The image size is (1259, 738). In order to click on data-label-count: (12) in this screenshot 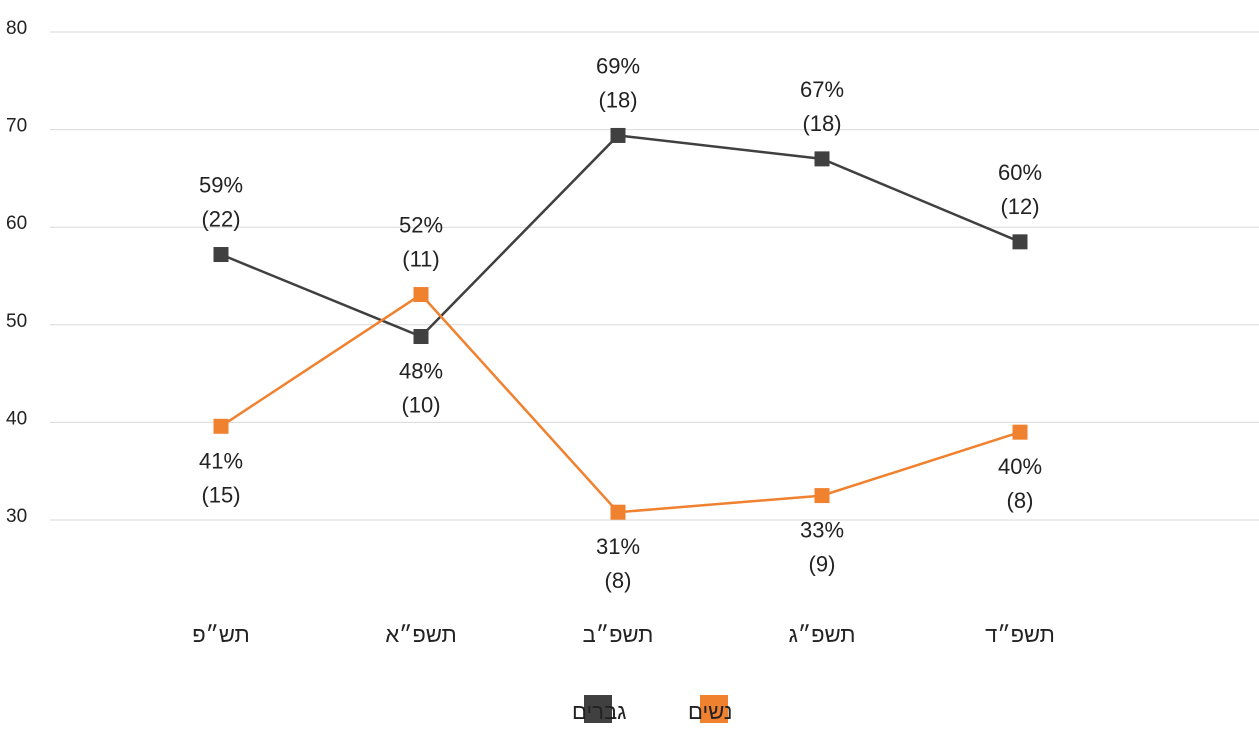, I will do `click(1019, 206)`.